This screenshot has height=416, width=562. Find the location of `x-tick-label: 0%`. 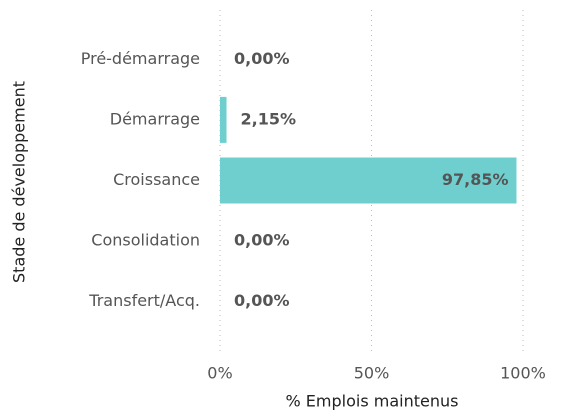

x-tick-label: 0% is located at coordinates (219, 373).